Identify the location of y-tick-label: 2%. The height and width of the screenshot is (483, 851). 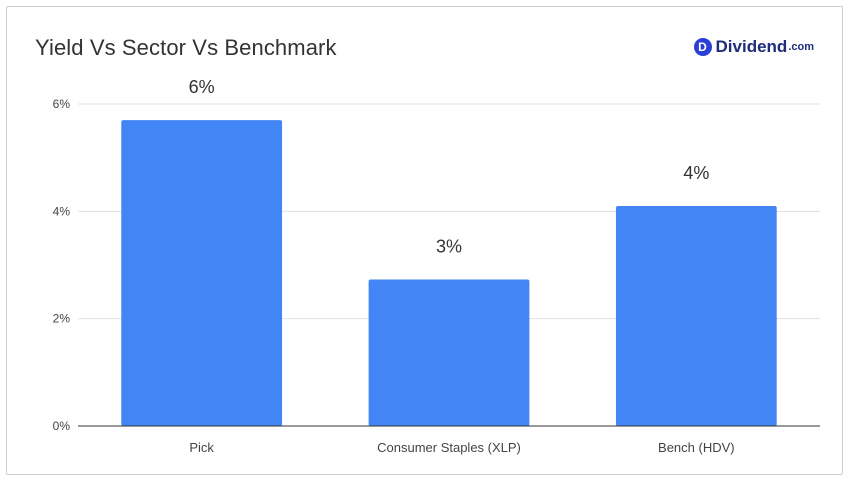
(62, 319).